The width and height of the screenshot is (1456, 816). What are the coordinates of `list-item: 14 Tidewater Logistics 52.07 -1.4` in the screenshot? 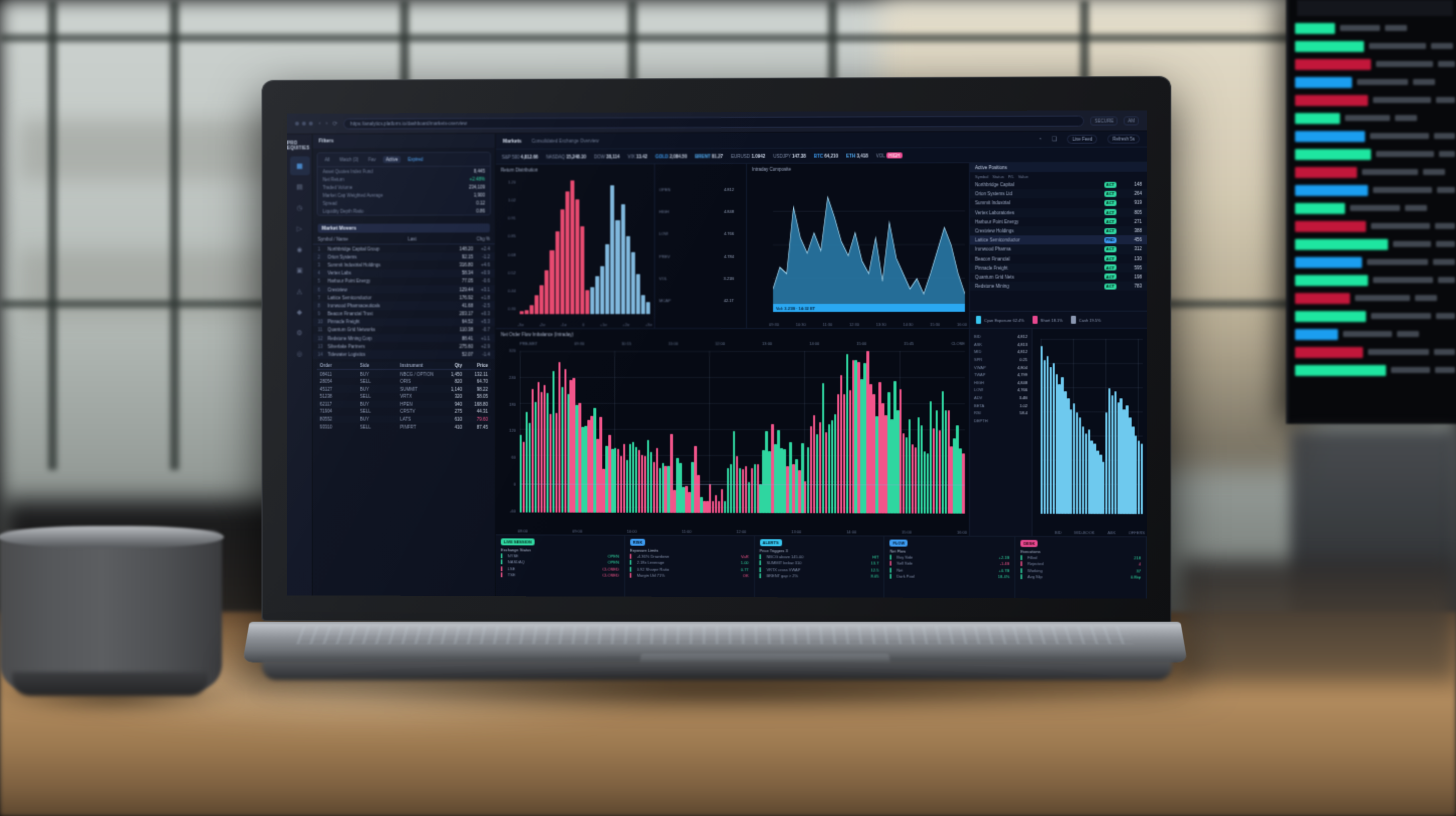 It's located at (403, 354).